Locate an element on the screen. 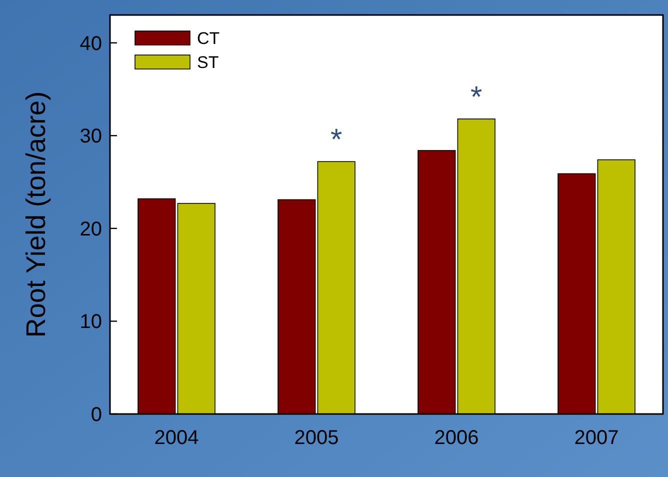 This screenshot has width=668, height=477. y-tick-label: 20 is located at coordinates (91, 229).